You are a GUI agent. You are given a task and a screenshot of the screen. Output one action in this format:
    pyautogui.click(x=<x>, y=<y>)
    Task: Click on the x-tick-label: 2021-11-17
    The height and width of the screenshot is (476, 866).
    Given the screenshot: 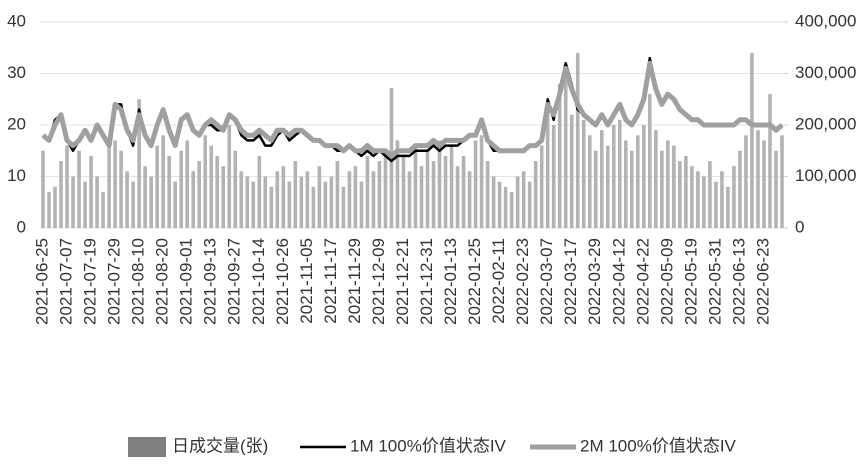 What is the action you would take?
    pyautogui.click(x=330, y=281)
    